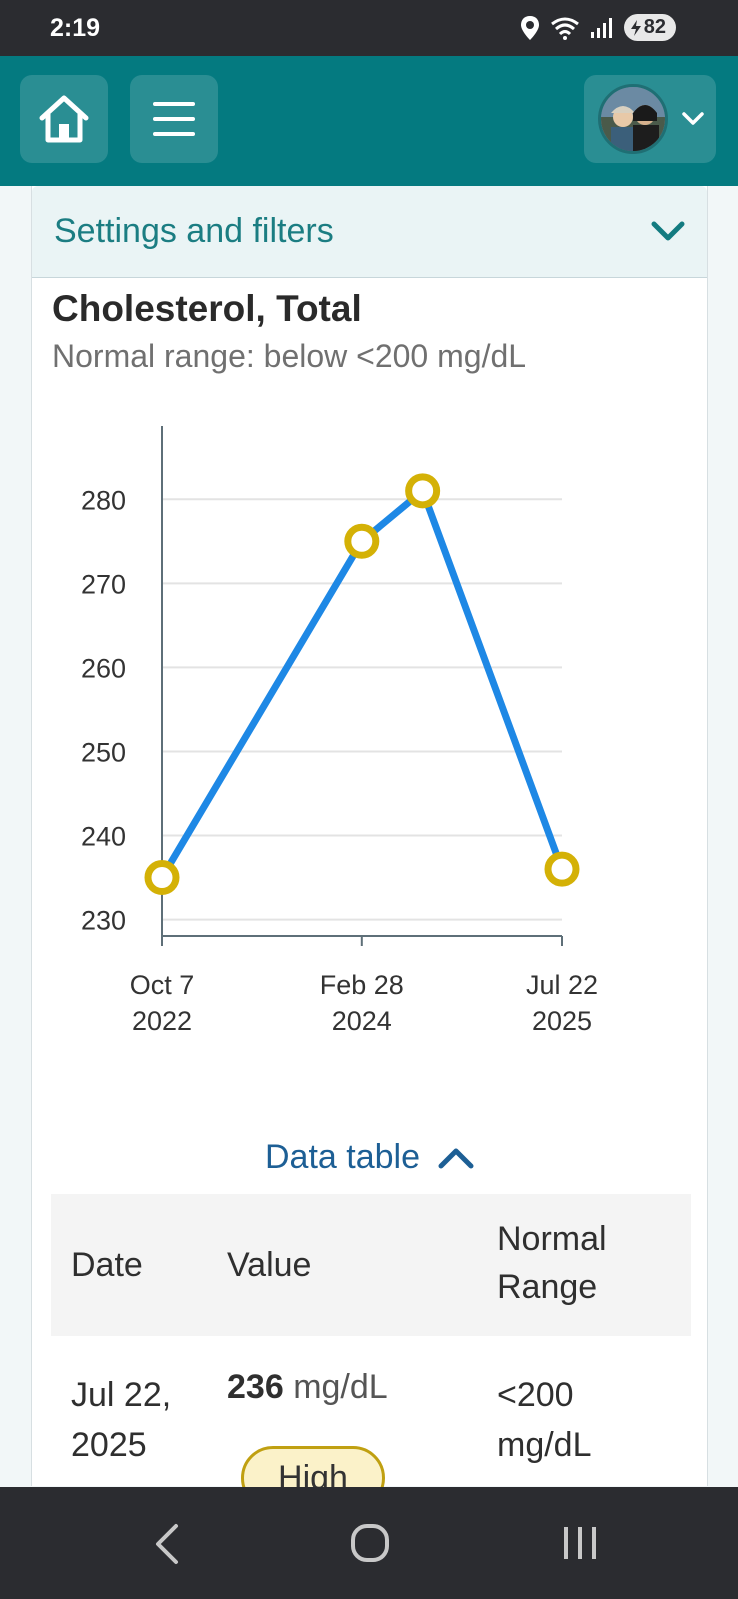 Image resolution: width=738 pixels, height=1599 pixels. Describe the element at coordinates (547, 1287) in the screenshot. I see `header-range-line2: Range` at that location.